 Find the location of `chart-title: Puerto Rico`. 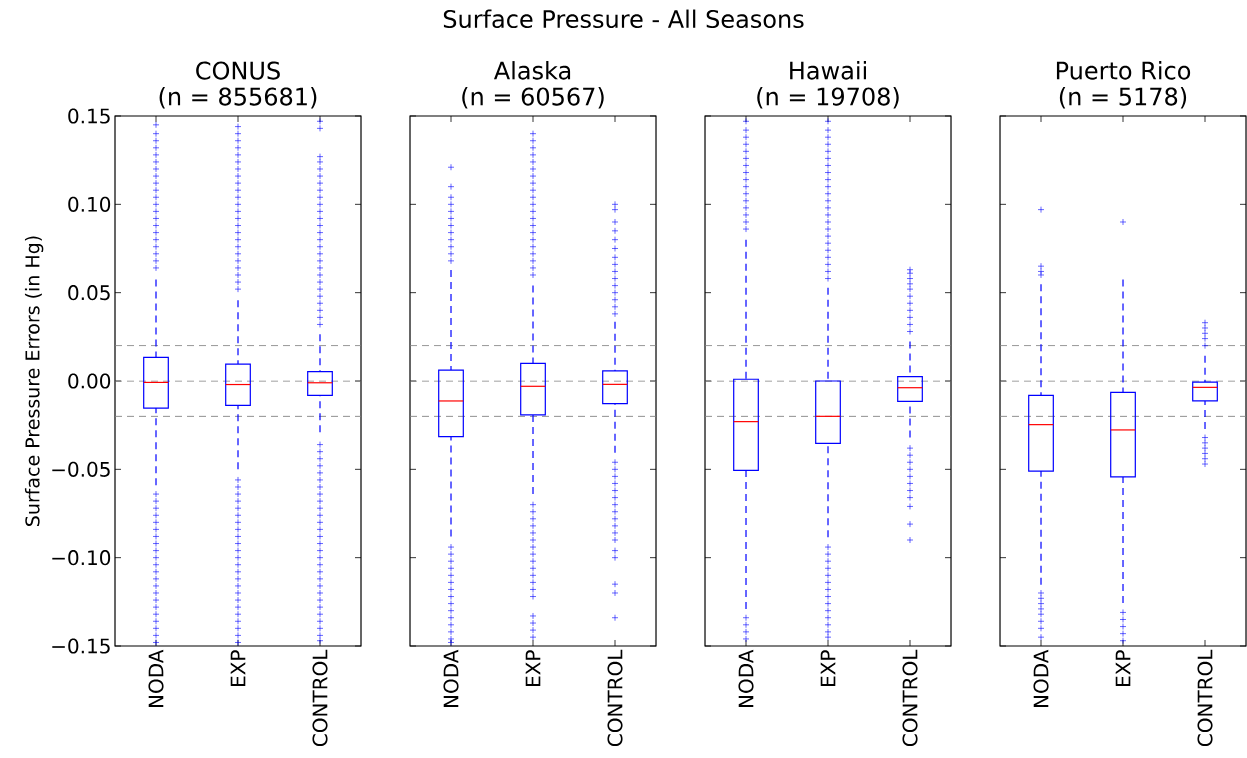

chart-title: Puerto Rico is located at coordinates (1123, 70).